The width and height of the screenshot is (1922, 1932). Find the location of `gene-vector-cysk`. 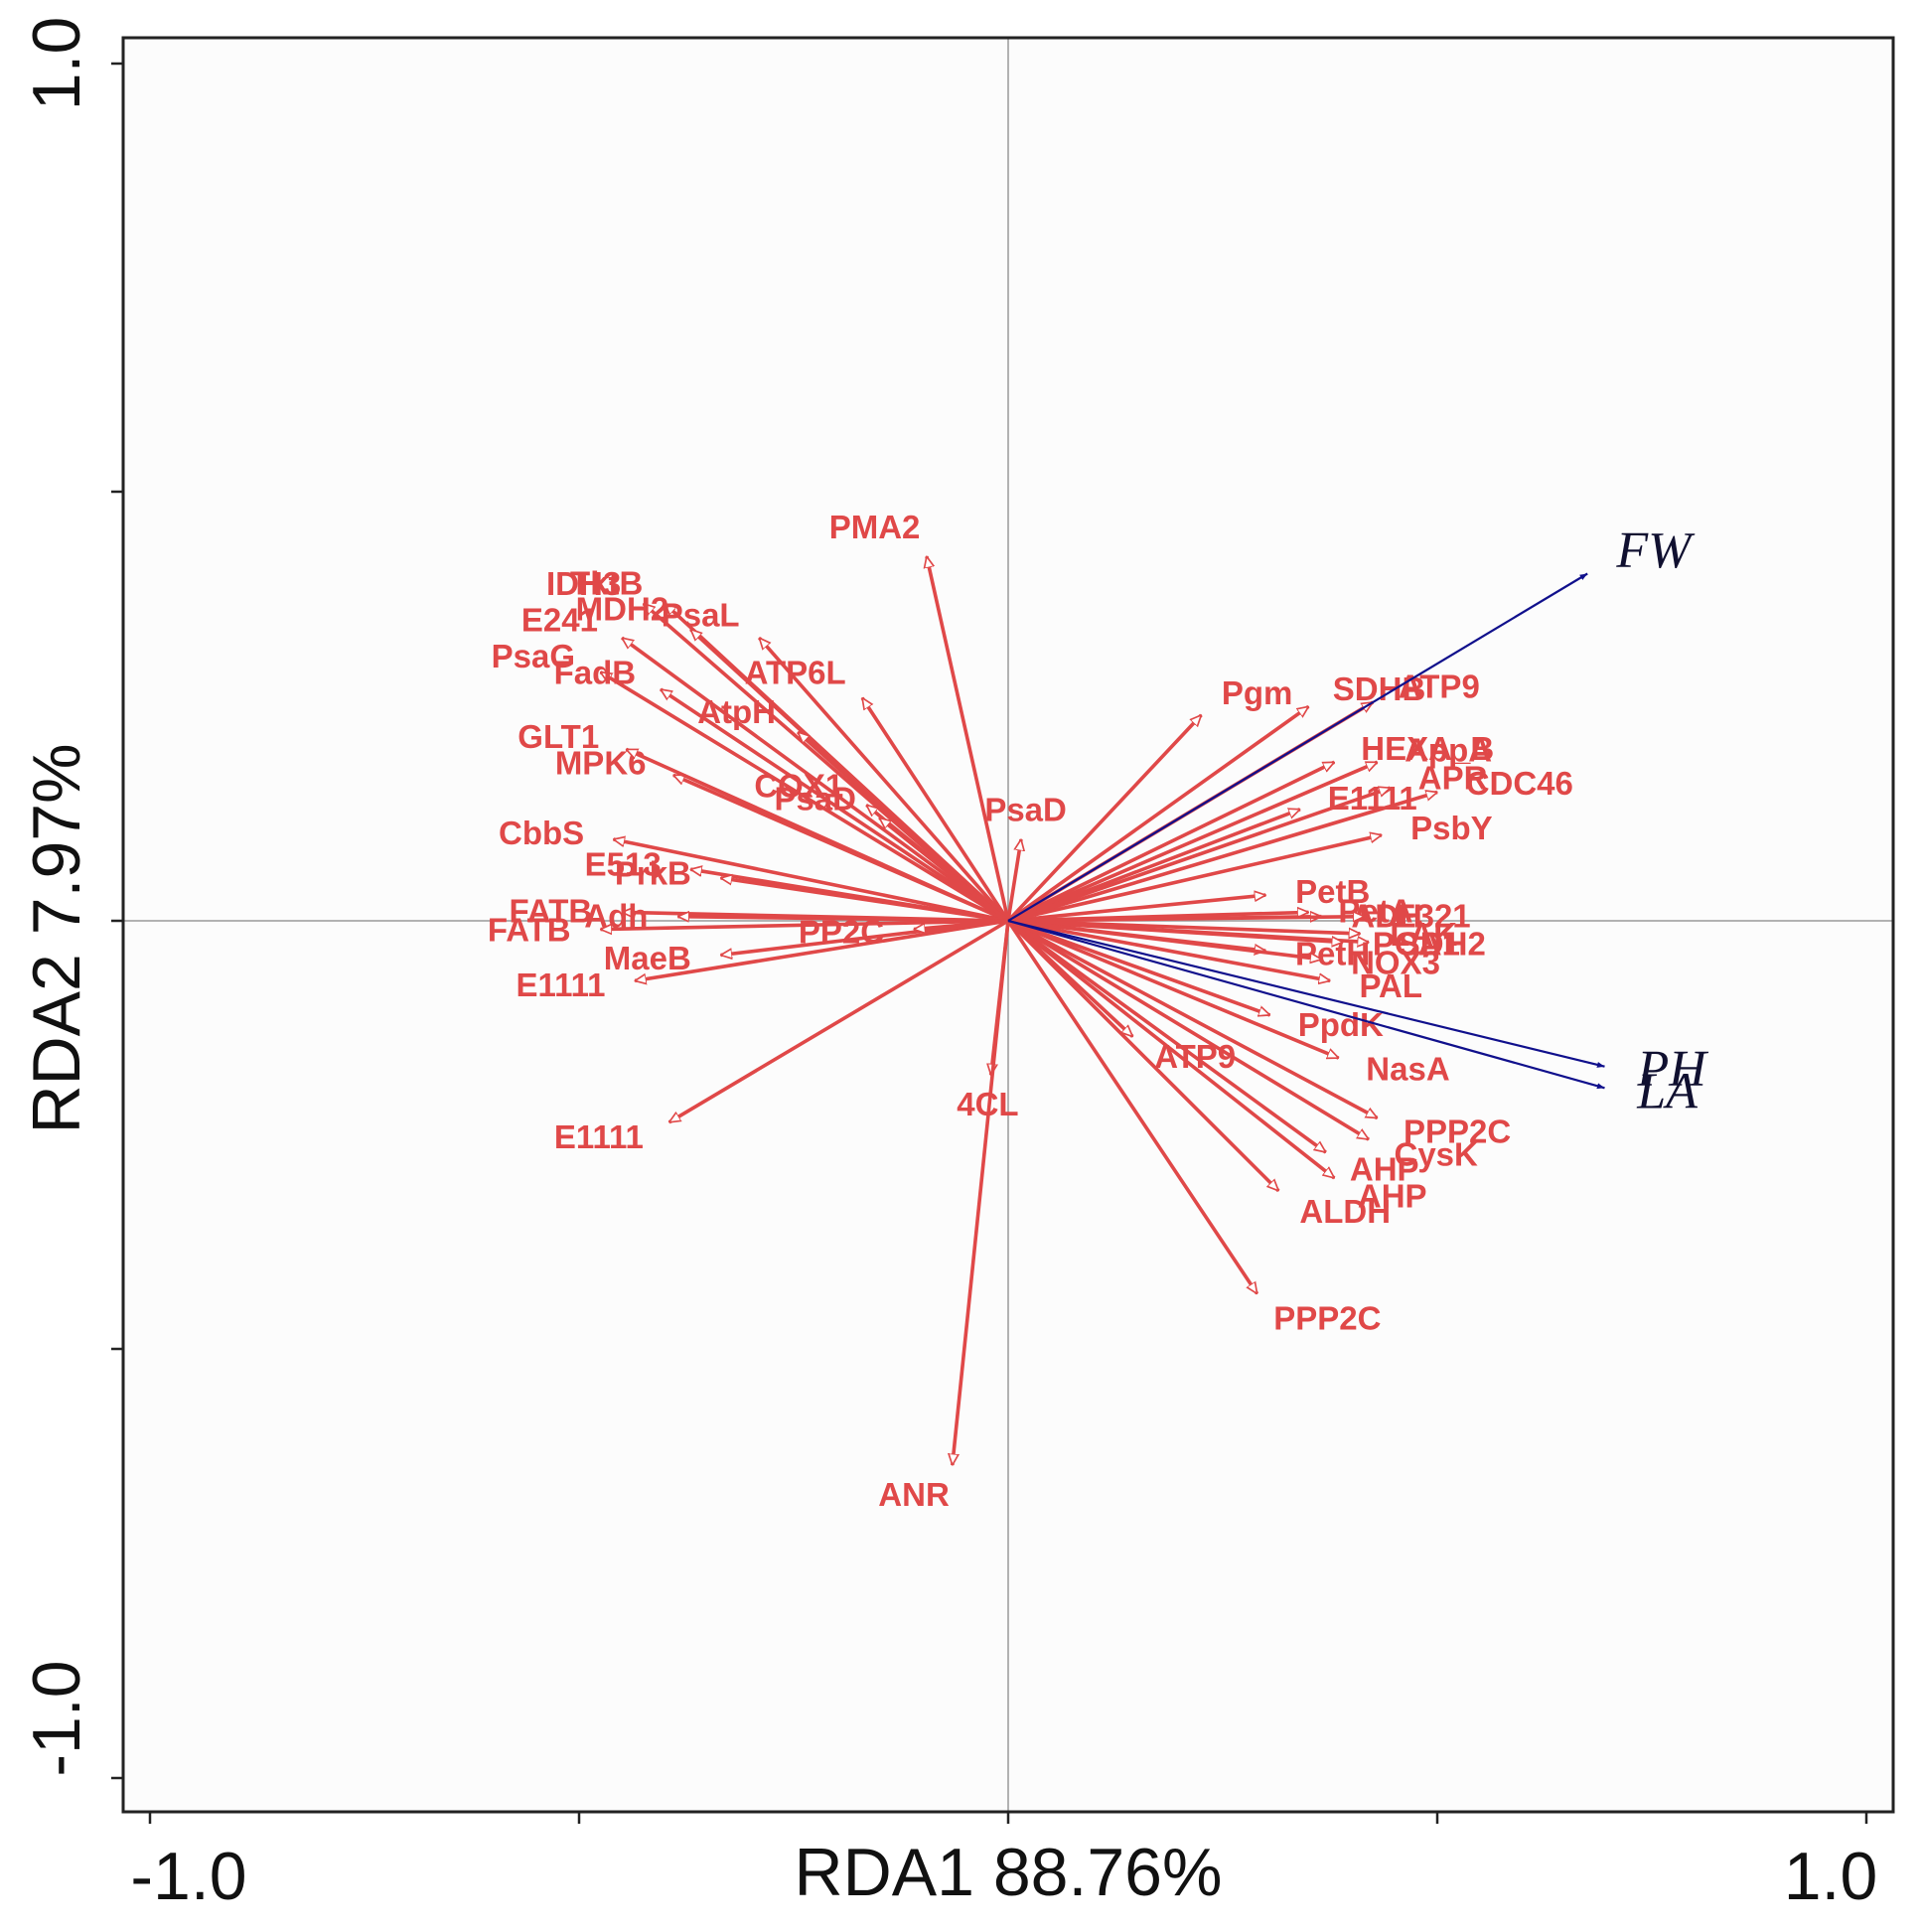

gene-vector-cysk is located at coordinates (1188, 1030).